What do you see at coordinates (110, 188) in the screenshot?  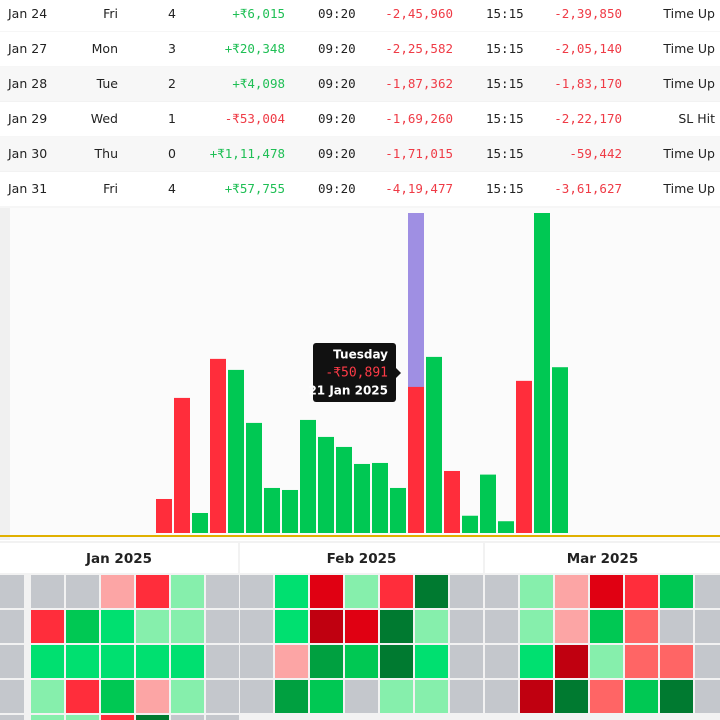 I see `weekday: Fri` at bounding box center [110, 188].